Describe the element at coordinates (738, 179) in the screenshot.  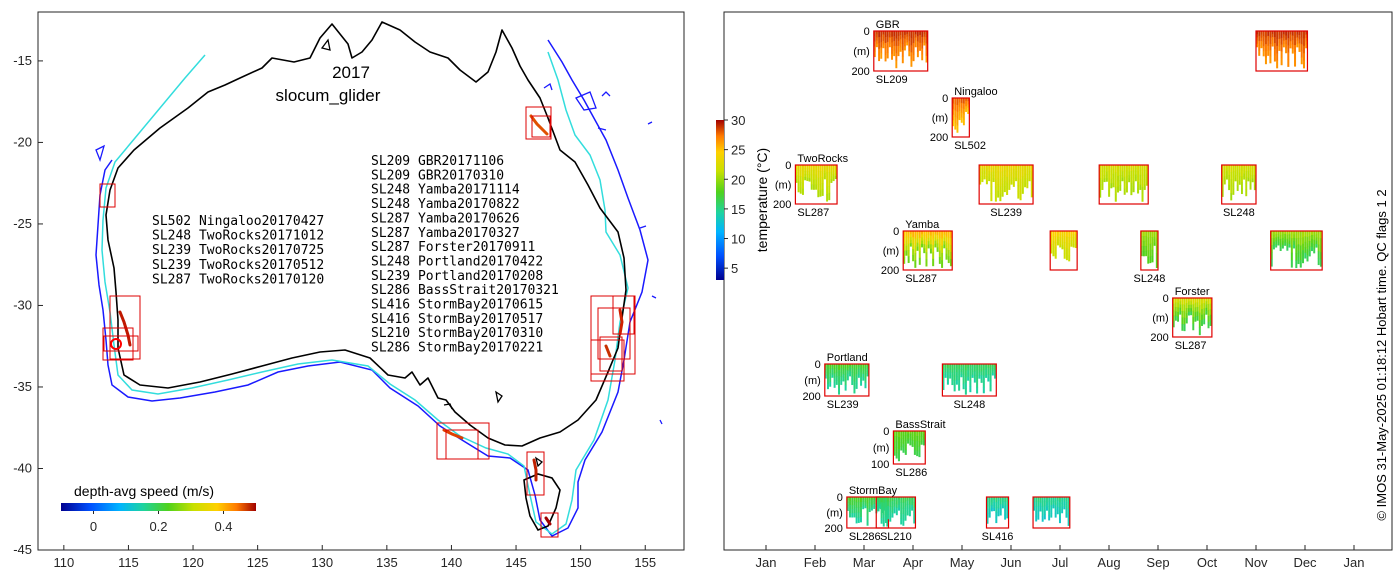
I see `temp-cb-tick-label: 20` at that location.